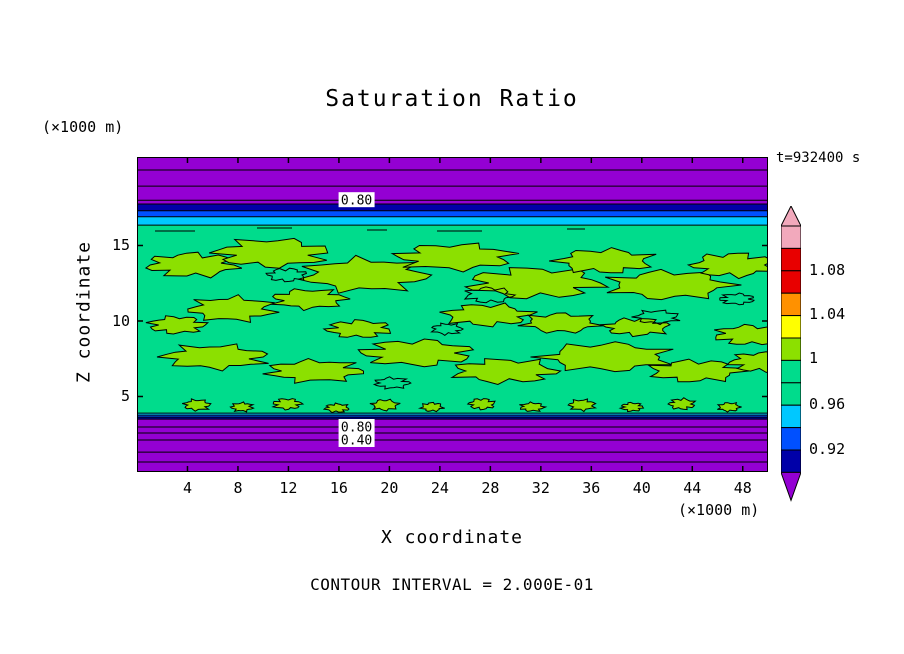  What do you see at coordinates (827, 449) in the screenshot?
I see `colorbar-tick-label: 0.92` at bounding box center [827, 449].